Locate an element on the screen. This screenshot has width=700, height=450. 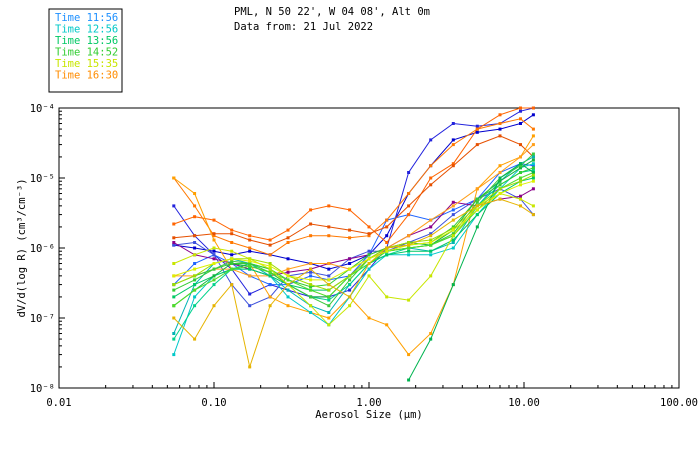
data-point-s13 is located at coordinates (350, 285).